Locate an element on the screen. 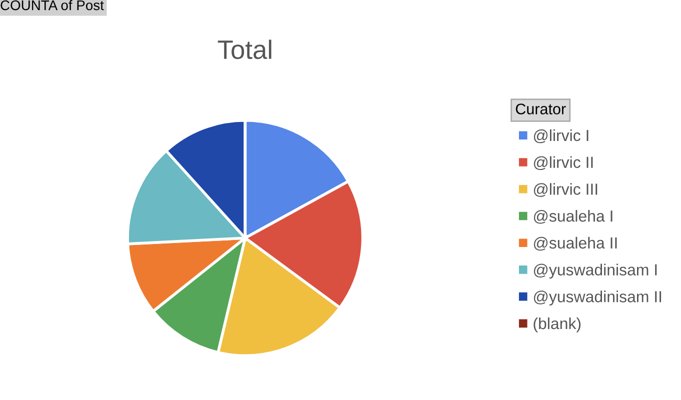 The width and height of the screenshot is (681, 400). legend-title: Curator is located at coordinates (541, 109).